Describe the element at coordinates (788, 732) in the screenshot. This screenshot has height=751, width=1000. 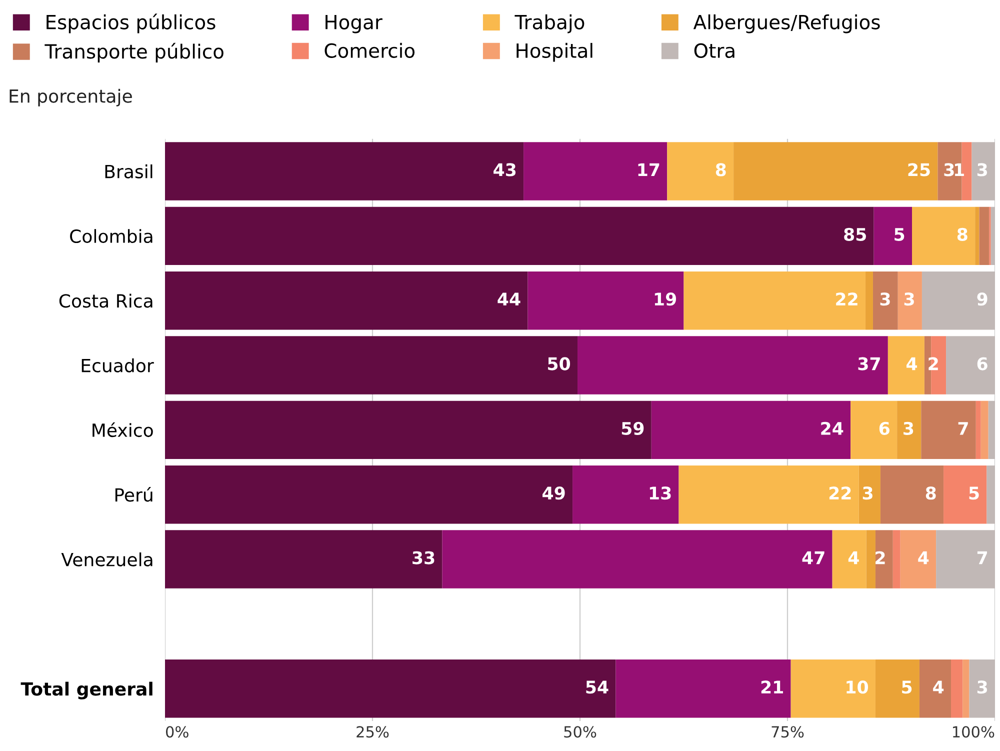
I see `x-tick-label: 75%` at that location.